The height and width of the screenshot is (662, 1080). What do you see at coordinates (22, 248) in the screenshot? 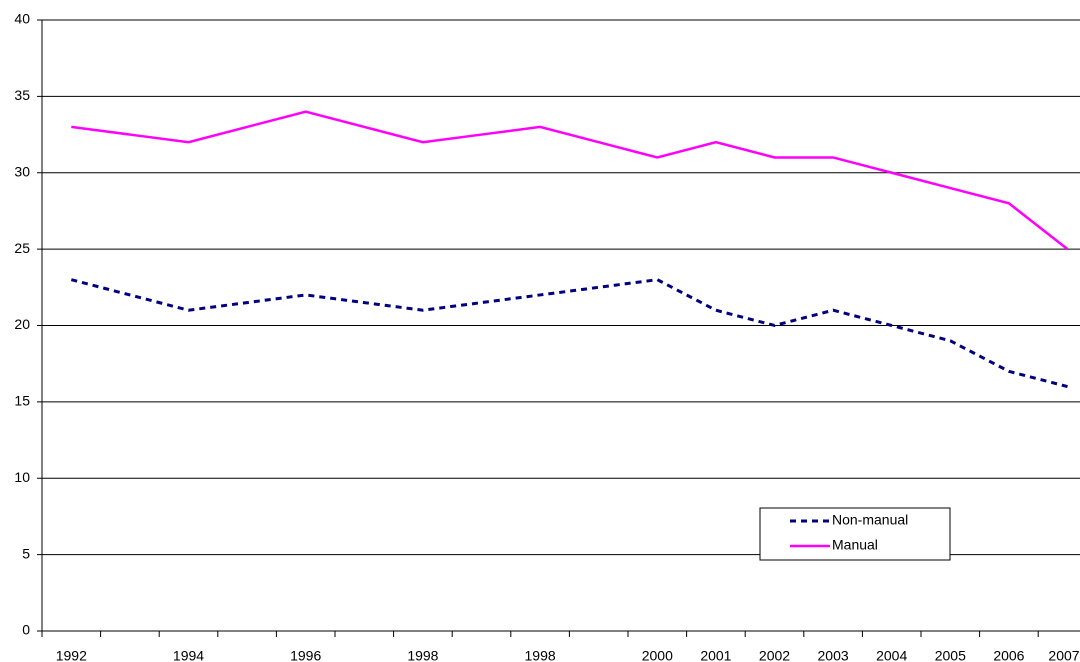
I see `y-tick-label: 25` at bounding box center [22, 248].